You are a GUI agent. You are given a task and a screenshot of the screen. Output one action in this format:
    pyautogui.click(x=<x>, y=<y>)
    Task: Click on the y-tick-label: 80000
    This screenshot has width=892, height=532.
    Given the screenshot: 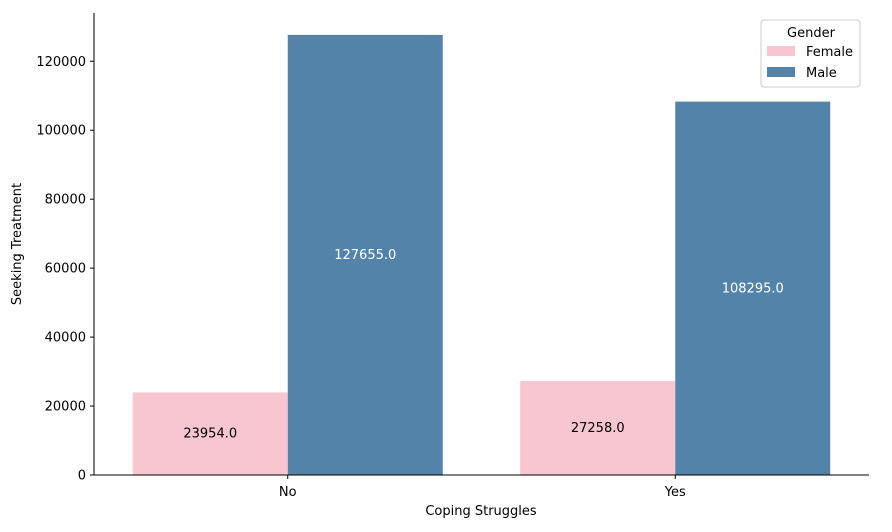 What is the action you would take?
    pyautogui.click(x=65, y=200)
    